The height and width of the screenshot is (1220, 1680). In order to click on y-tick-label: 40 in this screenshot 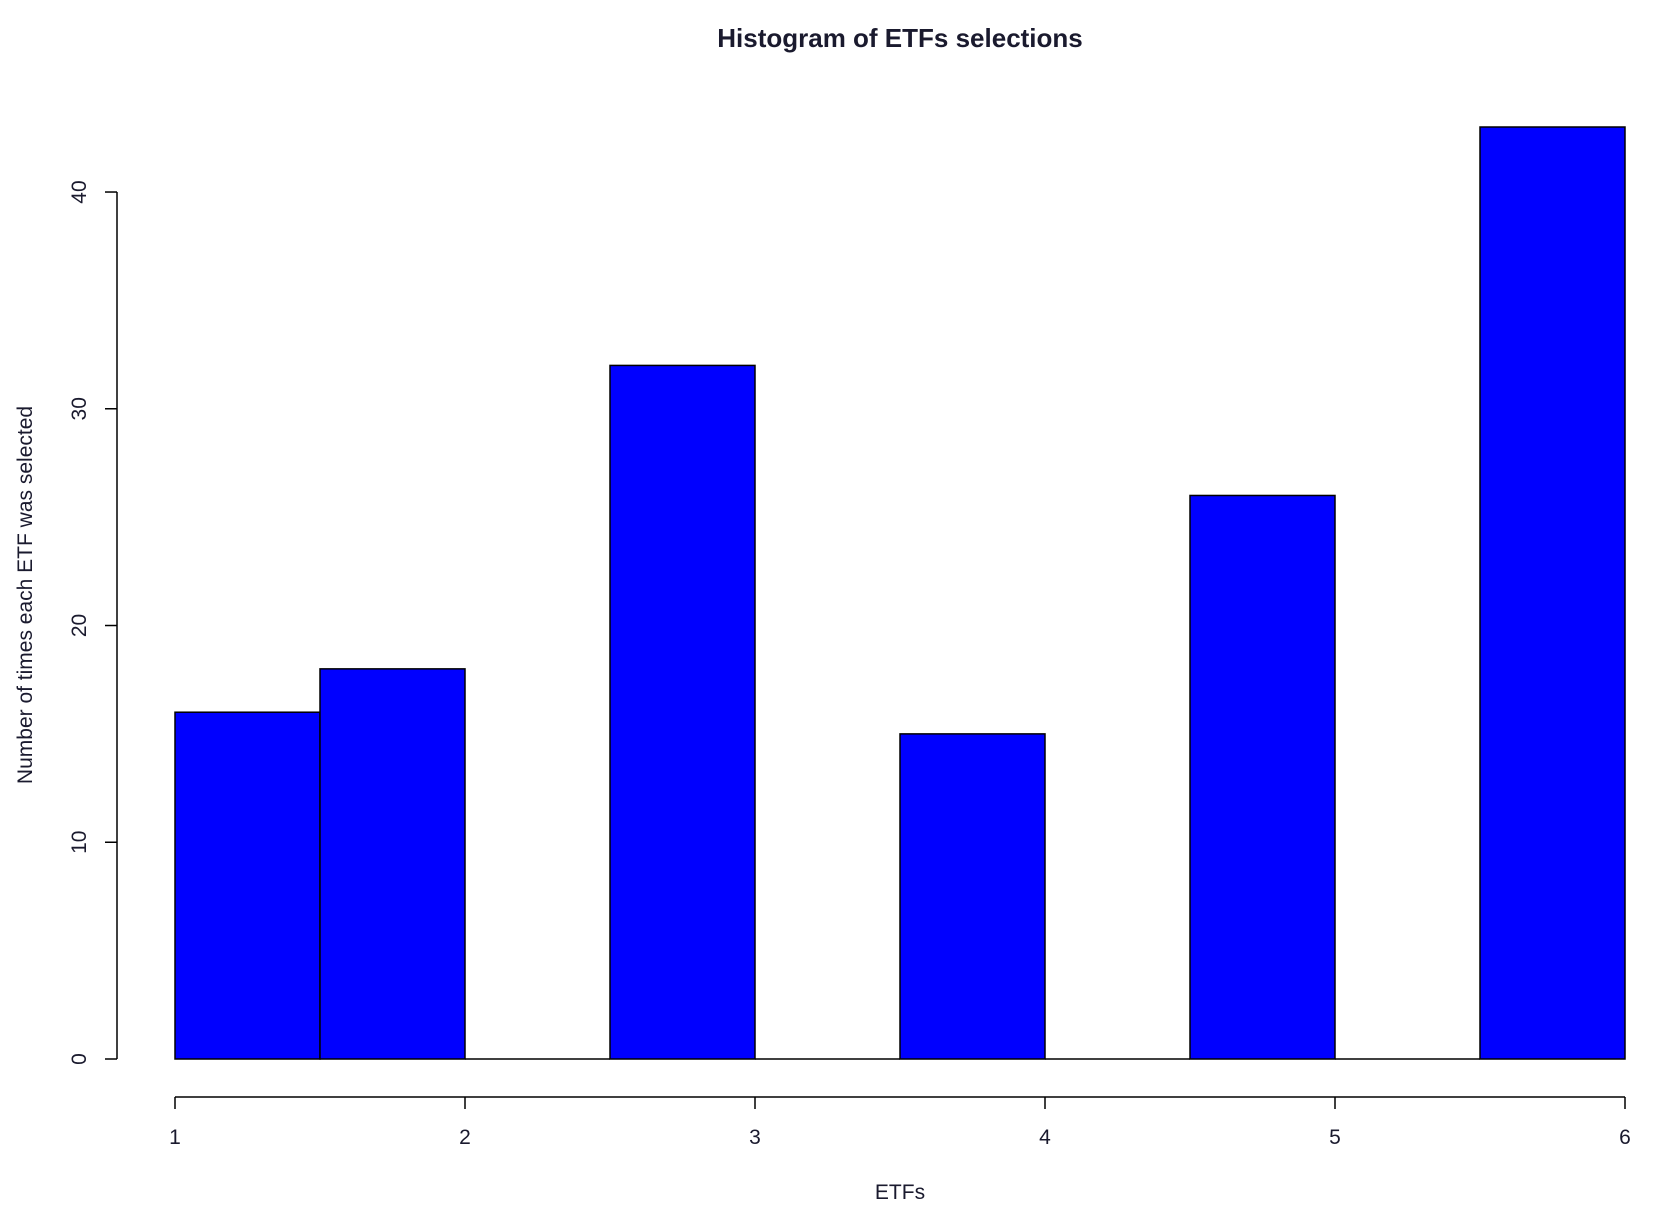, I will do `click(79, 191)`.